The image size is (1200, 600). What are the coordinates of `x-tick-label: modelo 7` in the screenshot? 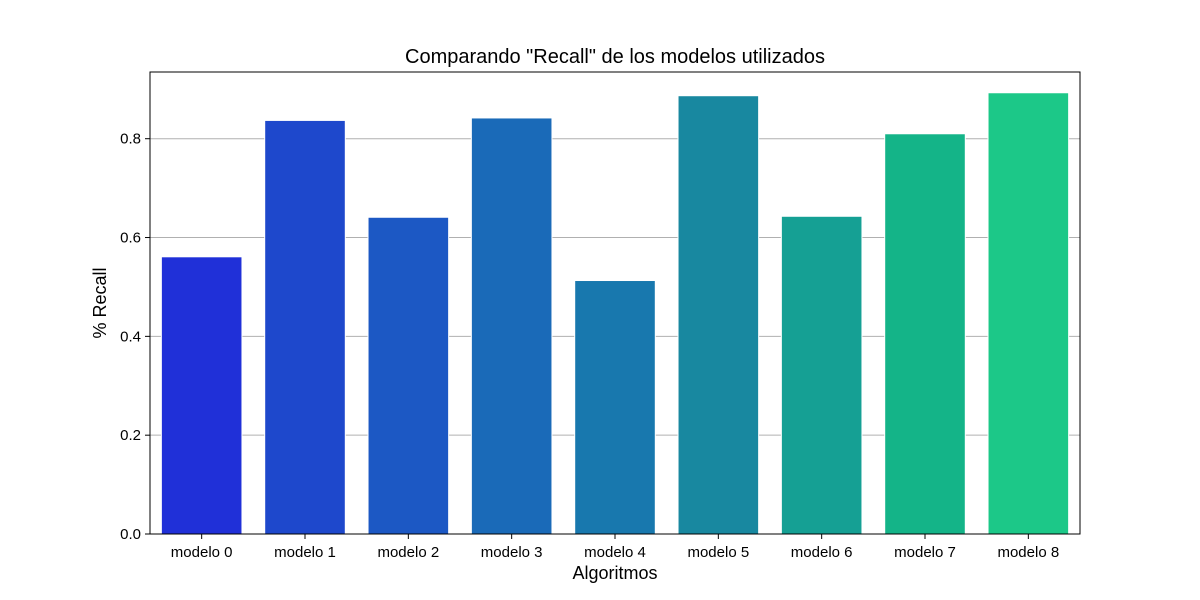 It's located at (925, 552).